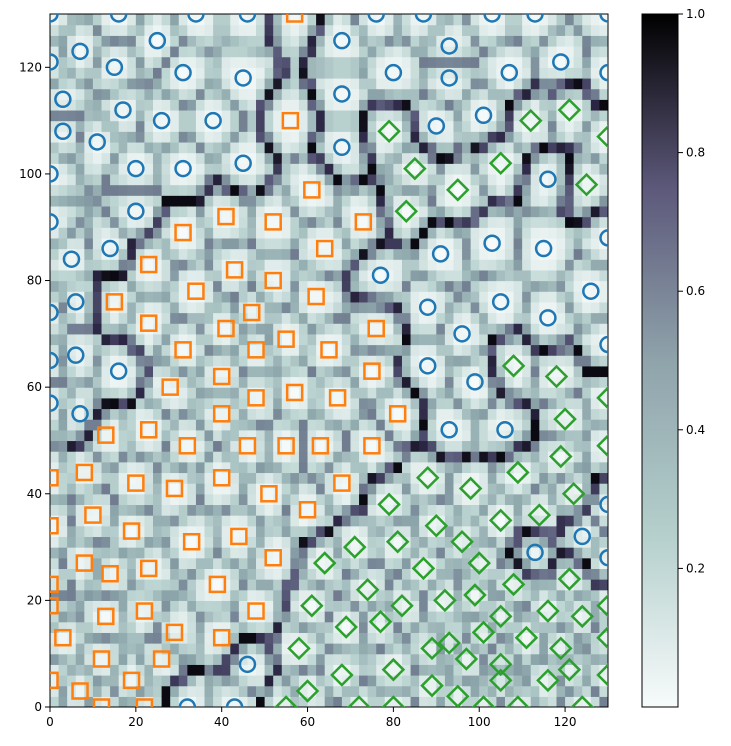 This screenshot has height=746, width=731. What do you see at coordinates (80, 691) in the screenshot?
I see `square-marker` at bounding box center [80, 691].